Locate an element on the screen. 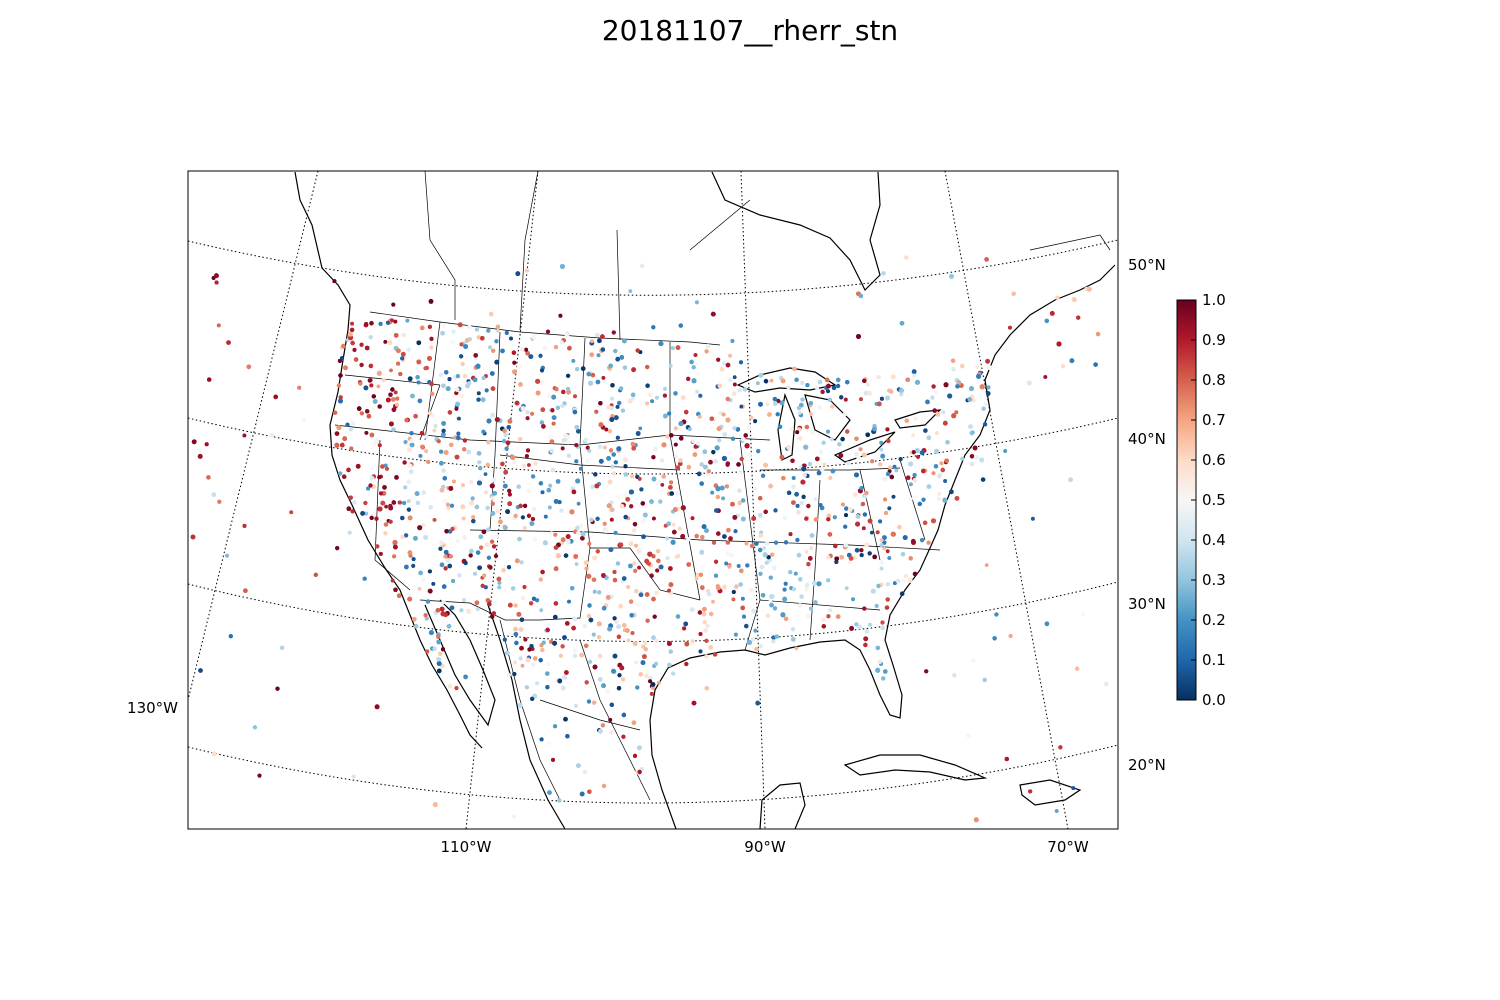 The image size is (1500, 1000). lake-michigan is located at coordinates (786, 426).